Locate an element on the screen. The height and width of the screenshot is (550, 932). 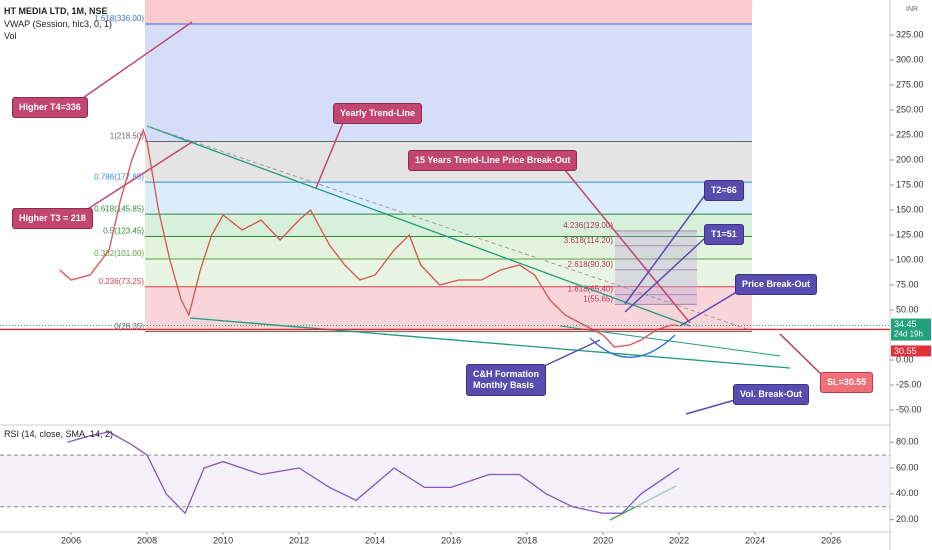
y-tick-label: 50.00 is located at coordinates (907, 309).